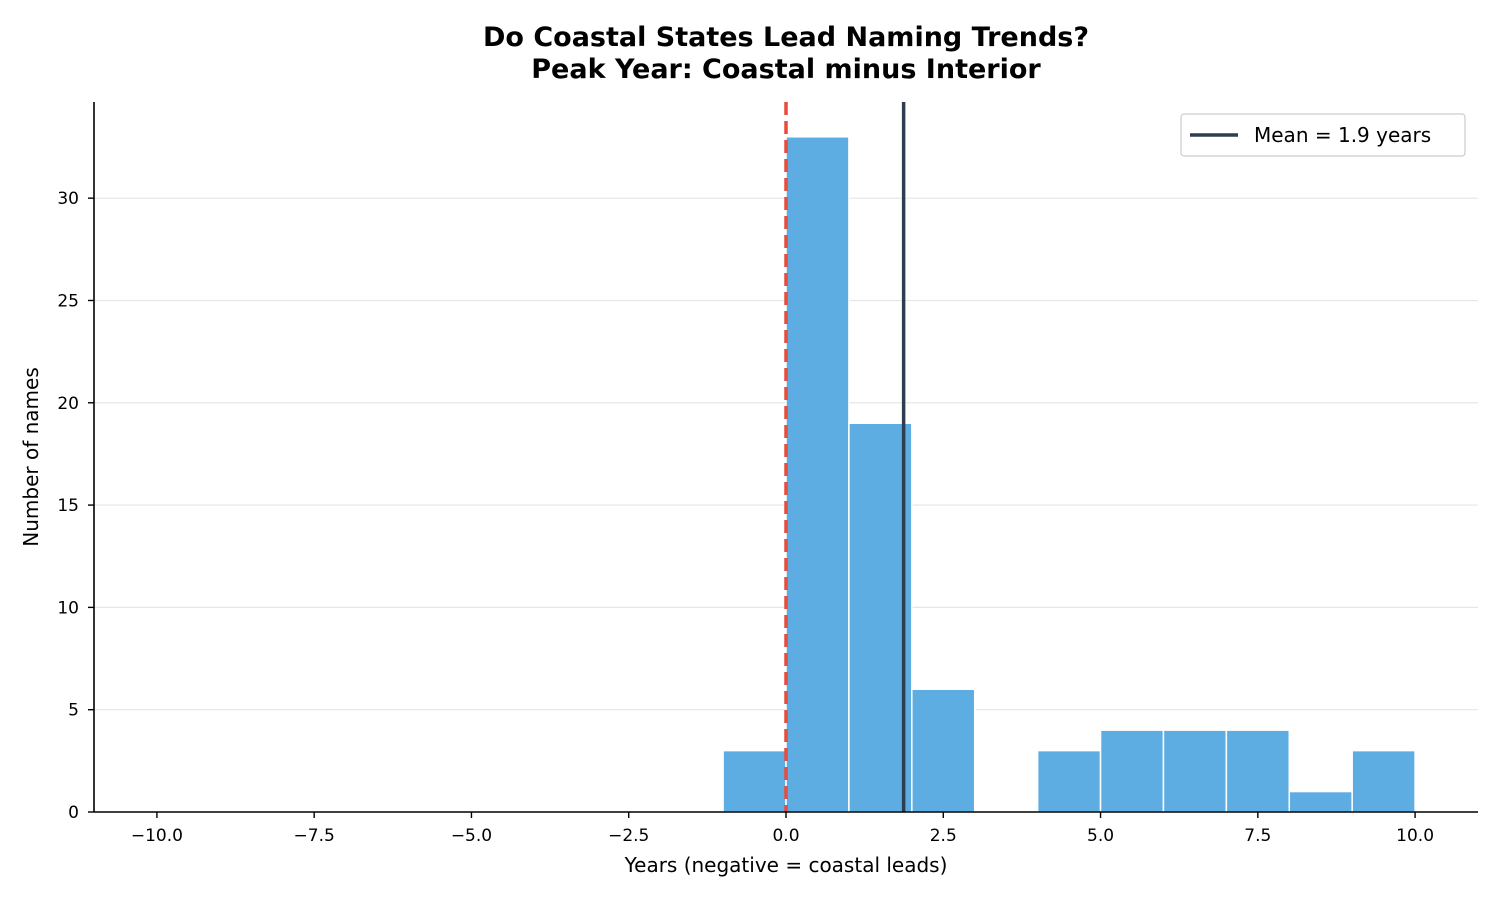  Describe the element at coordinates (68, 301) in the screenshot. I see `y-tick-label: 25` at that location.